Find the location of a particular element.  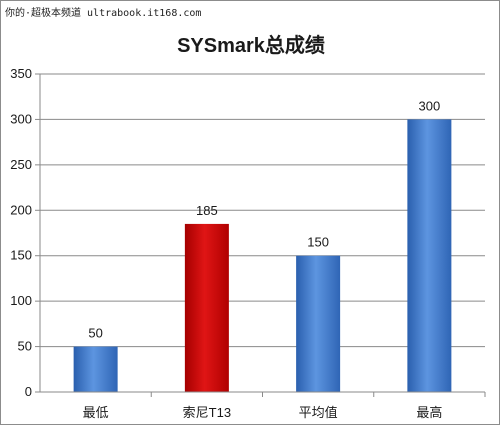

y-axis: 0 50 100 150 200 250 300 350 is located at coordinates (25, 232).